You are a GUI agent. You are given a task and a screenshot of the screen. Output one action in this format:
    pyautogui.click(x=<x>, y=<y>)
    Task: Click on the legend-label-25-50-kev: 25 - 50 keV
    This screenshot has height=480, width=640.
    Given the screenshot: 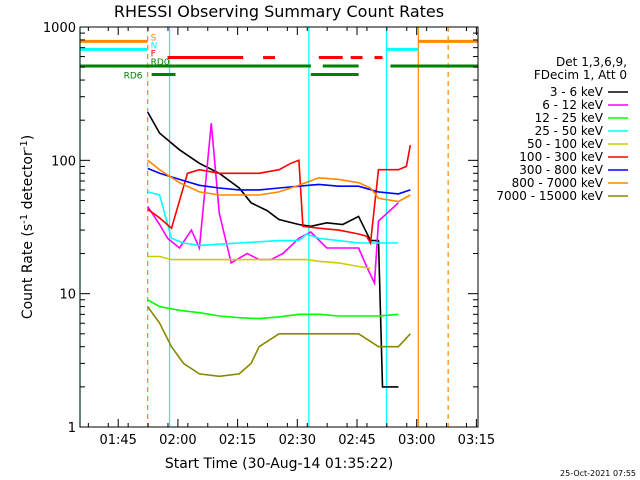 What is the action you would take?
    pyautogui.click(x=569, y=131)
    